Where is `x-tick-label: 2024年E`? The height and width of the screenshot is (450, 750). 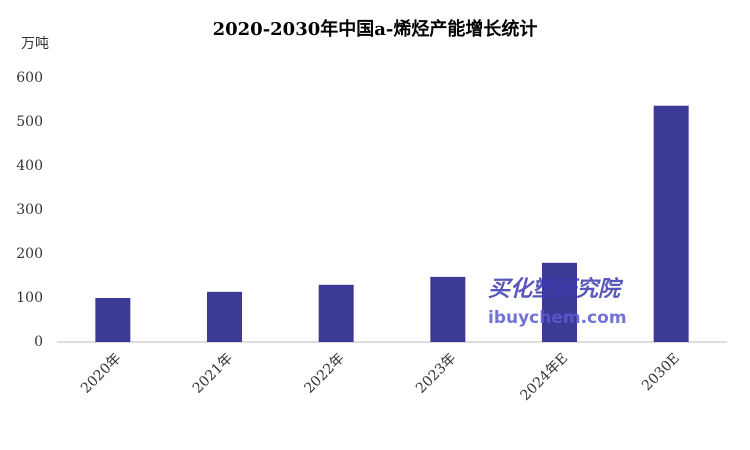
x-tick-label: 2024年E is located at coordinates (545, 377).